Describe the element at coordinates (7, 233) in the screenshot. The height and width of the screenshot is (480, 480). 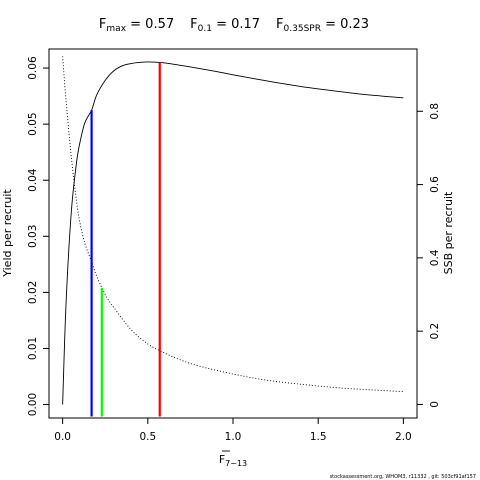
I see `y-axis-label: Yield per recruit` at that location.